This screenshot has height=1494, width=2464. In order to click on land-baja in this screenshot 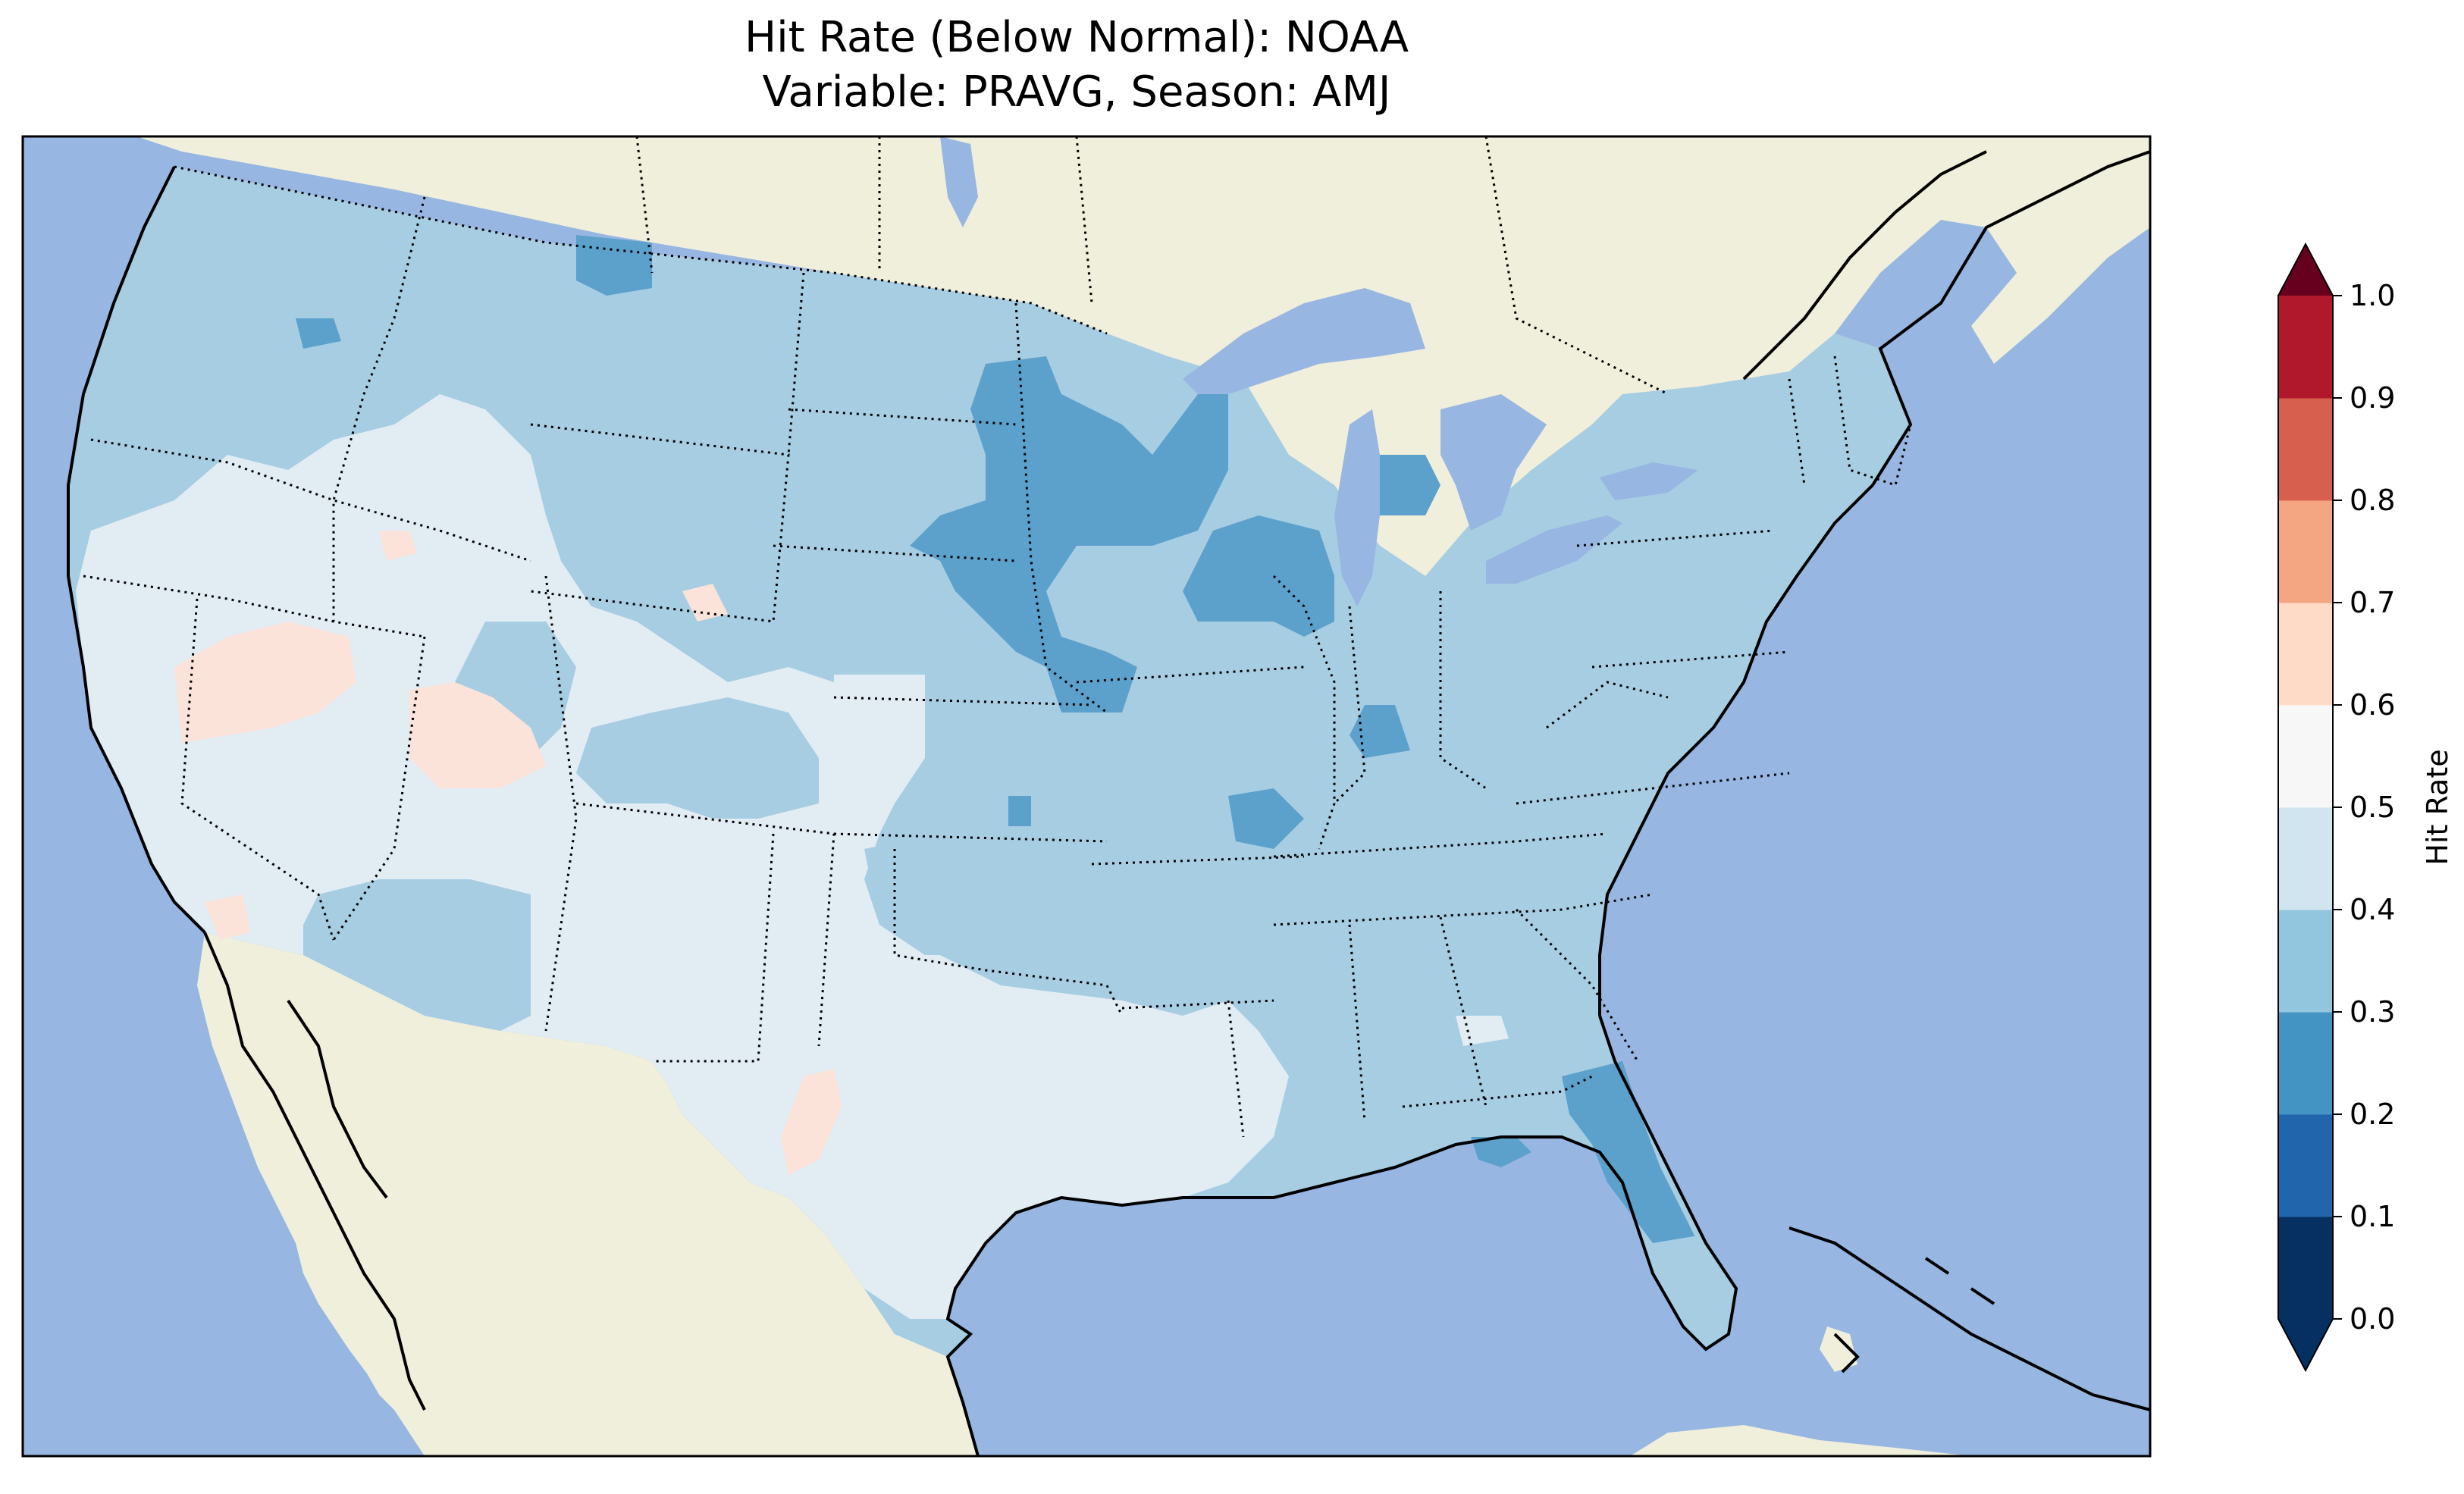, I will do `click(311, 1178)`.